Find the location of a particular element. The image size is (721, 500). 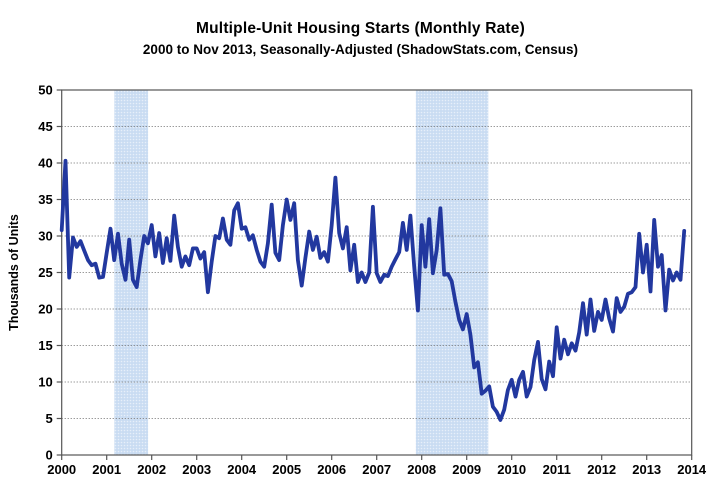

x-tick-label: 2008 is located at coordinates (421, 469).